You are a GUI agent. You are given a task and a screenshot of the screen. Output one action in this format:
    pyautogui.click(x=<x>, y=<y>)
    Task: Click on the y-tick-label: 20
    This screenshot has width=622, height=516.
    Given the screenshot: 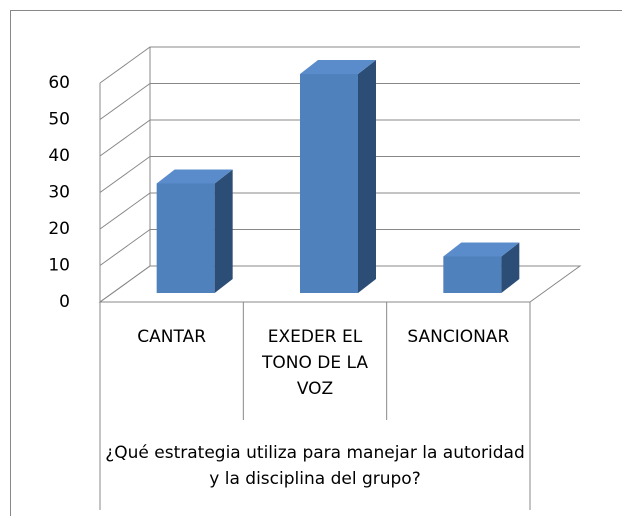 What is the action you would take?
    pyautogui.click(x=59, y=229)
    